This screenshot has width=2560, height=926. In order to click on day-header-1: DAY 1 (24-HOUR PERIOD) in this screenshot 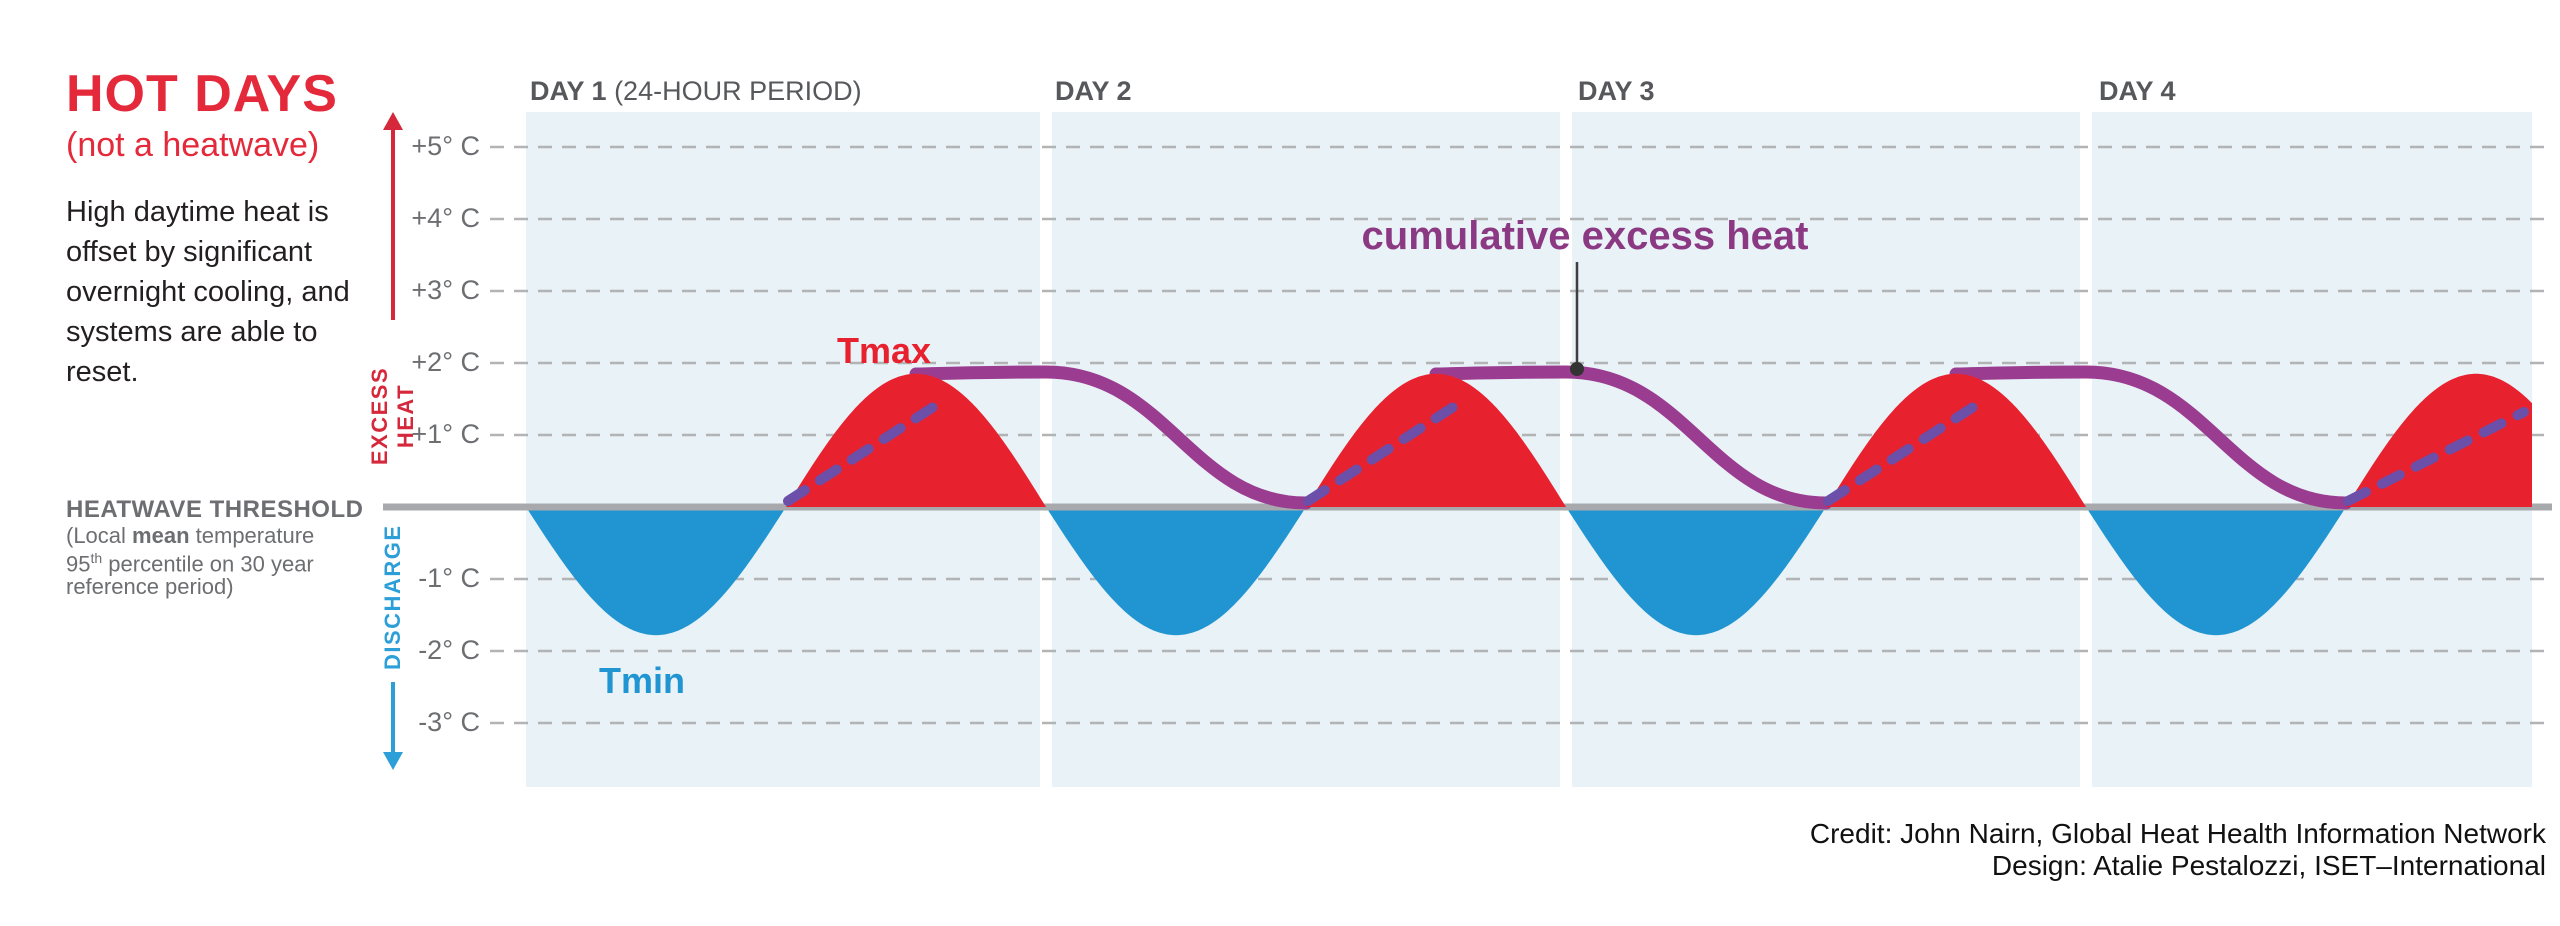, I will do `click(696, 91)`.